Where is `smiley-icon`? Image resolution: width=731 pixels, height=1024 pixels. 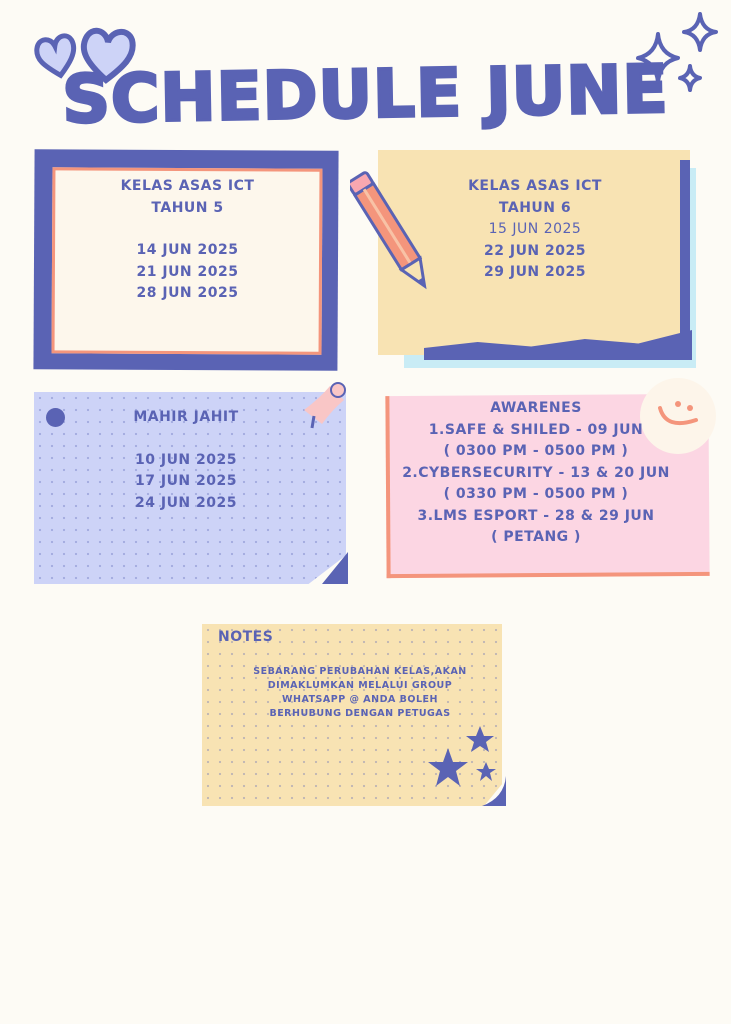 smiley-icon is located at coordinates (678, 416).